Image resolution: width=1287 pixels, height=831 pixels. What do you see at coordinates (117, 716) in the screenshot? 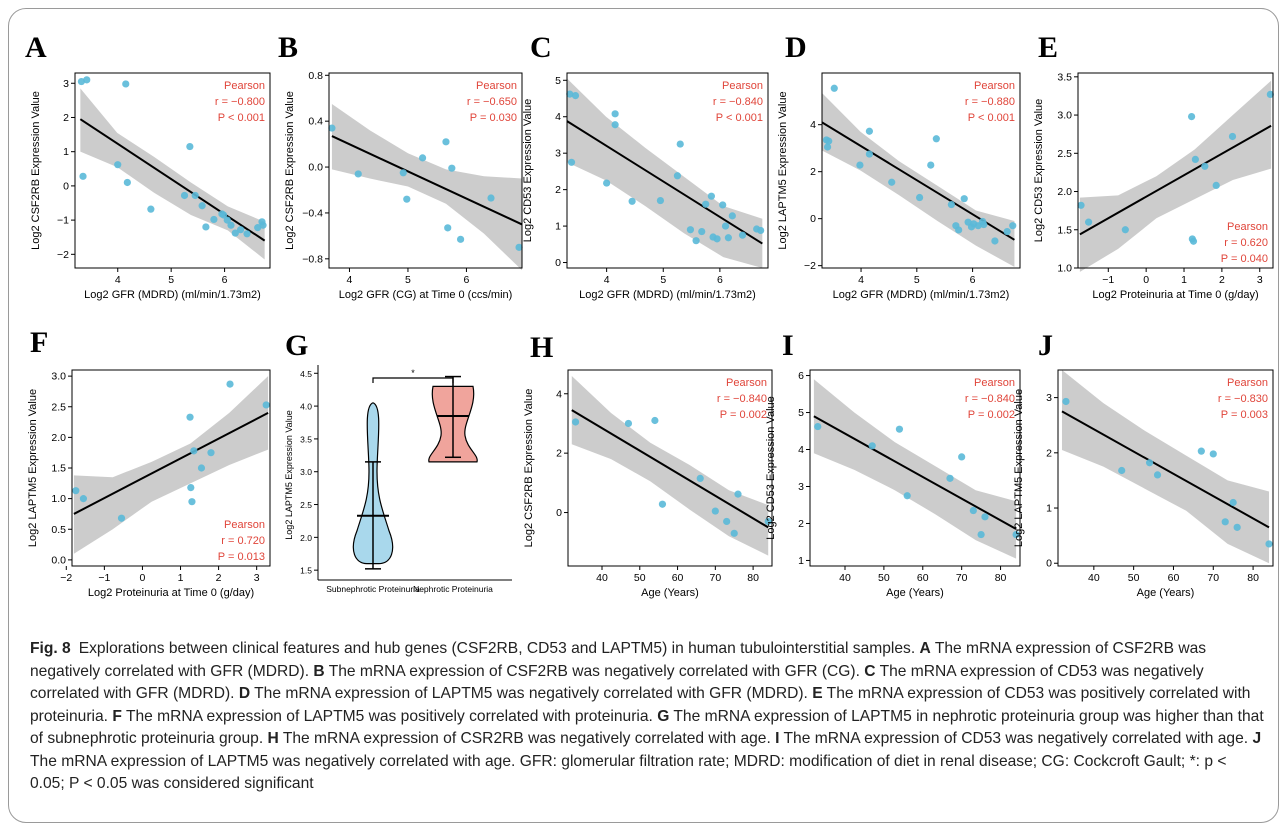
I see `caption-panel-letter: F` at bounding box center [117, 716].